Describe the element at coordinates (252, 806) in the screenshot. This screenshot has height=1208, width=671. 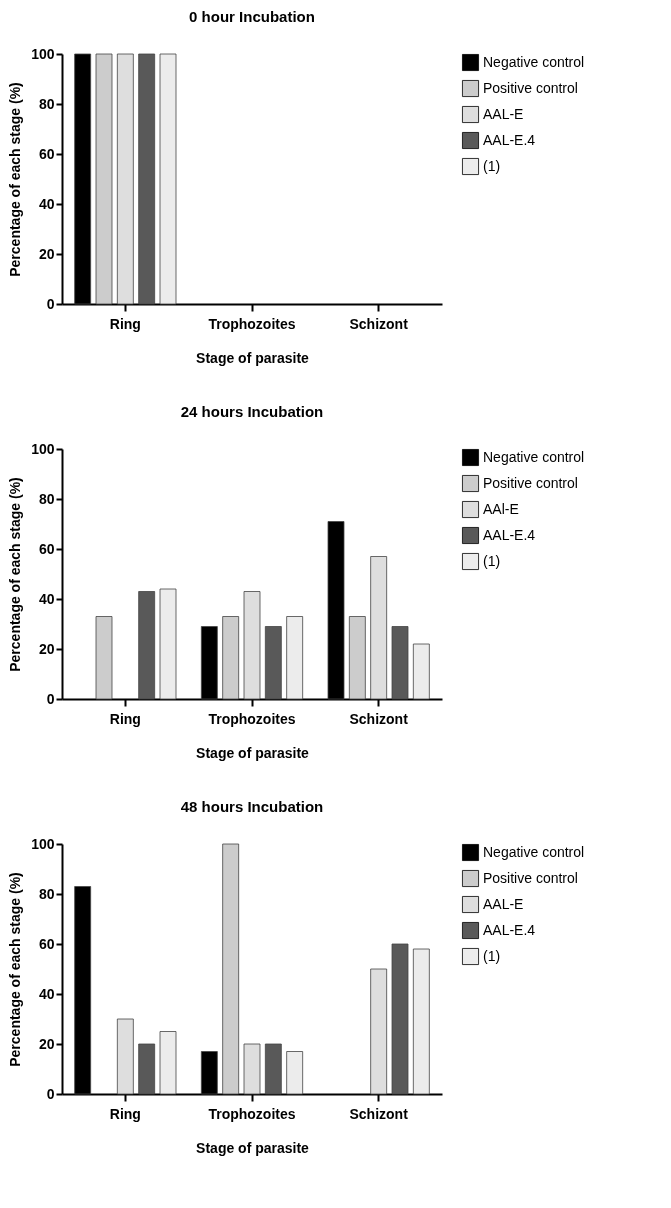
I see `chart-title: 48 hours Incubation` at that location.